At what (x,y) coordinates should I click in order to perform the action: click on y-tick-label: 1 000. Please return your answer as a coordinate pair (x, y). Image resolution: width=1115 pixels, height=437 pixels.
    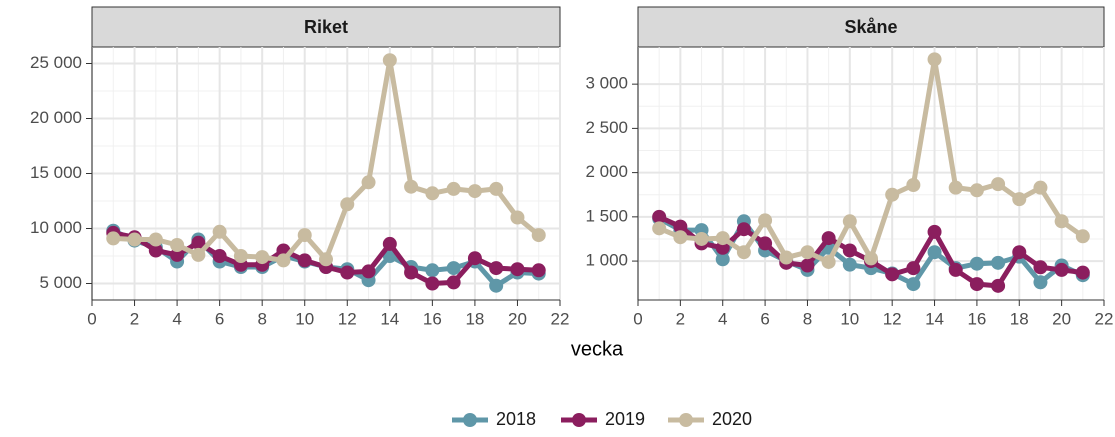
    Looking at the image, I should click on (606, 260).